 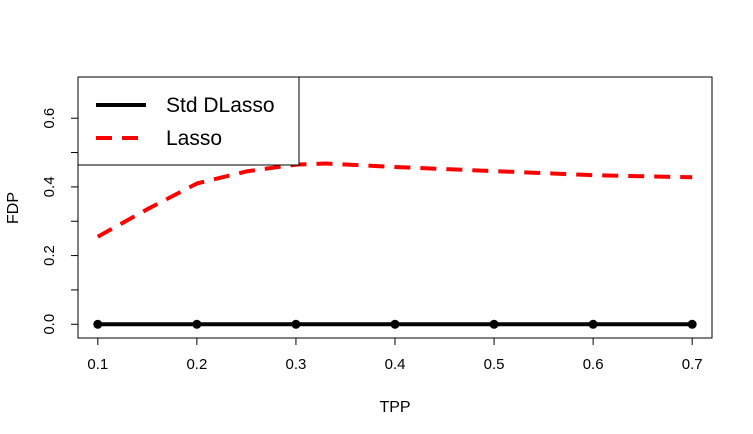 What do you see at coordinates (395, 355) in the screenshot?
I see `x-axis: 0.1 0.2 0.3 0.4 0.5 0.6 0.7` at bounding box center [395, 355].